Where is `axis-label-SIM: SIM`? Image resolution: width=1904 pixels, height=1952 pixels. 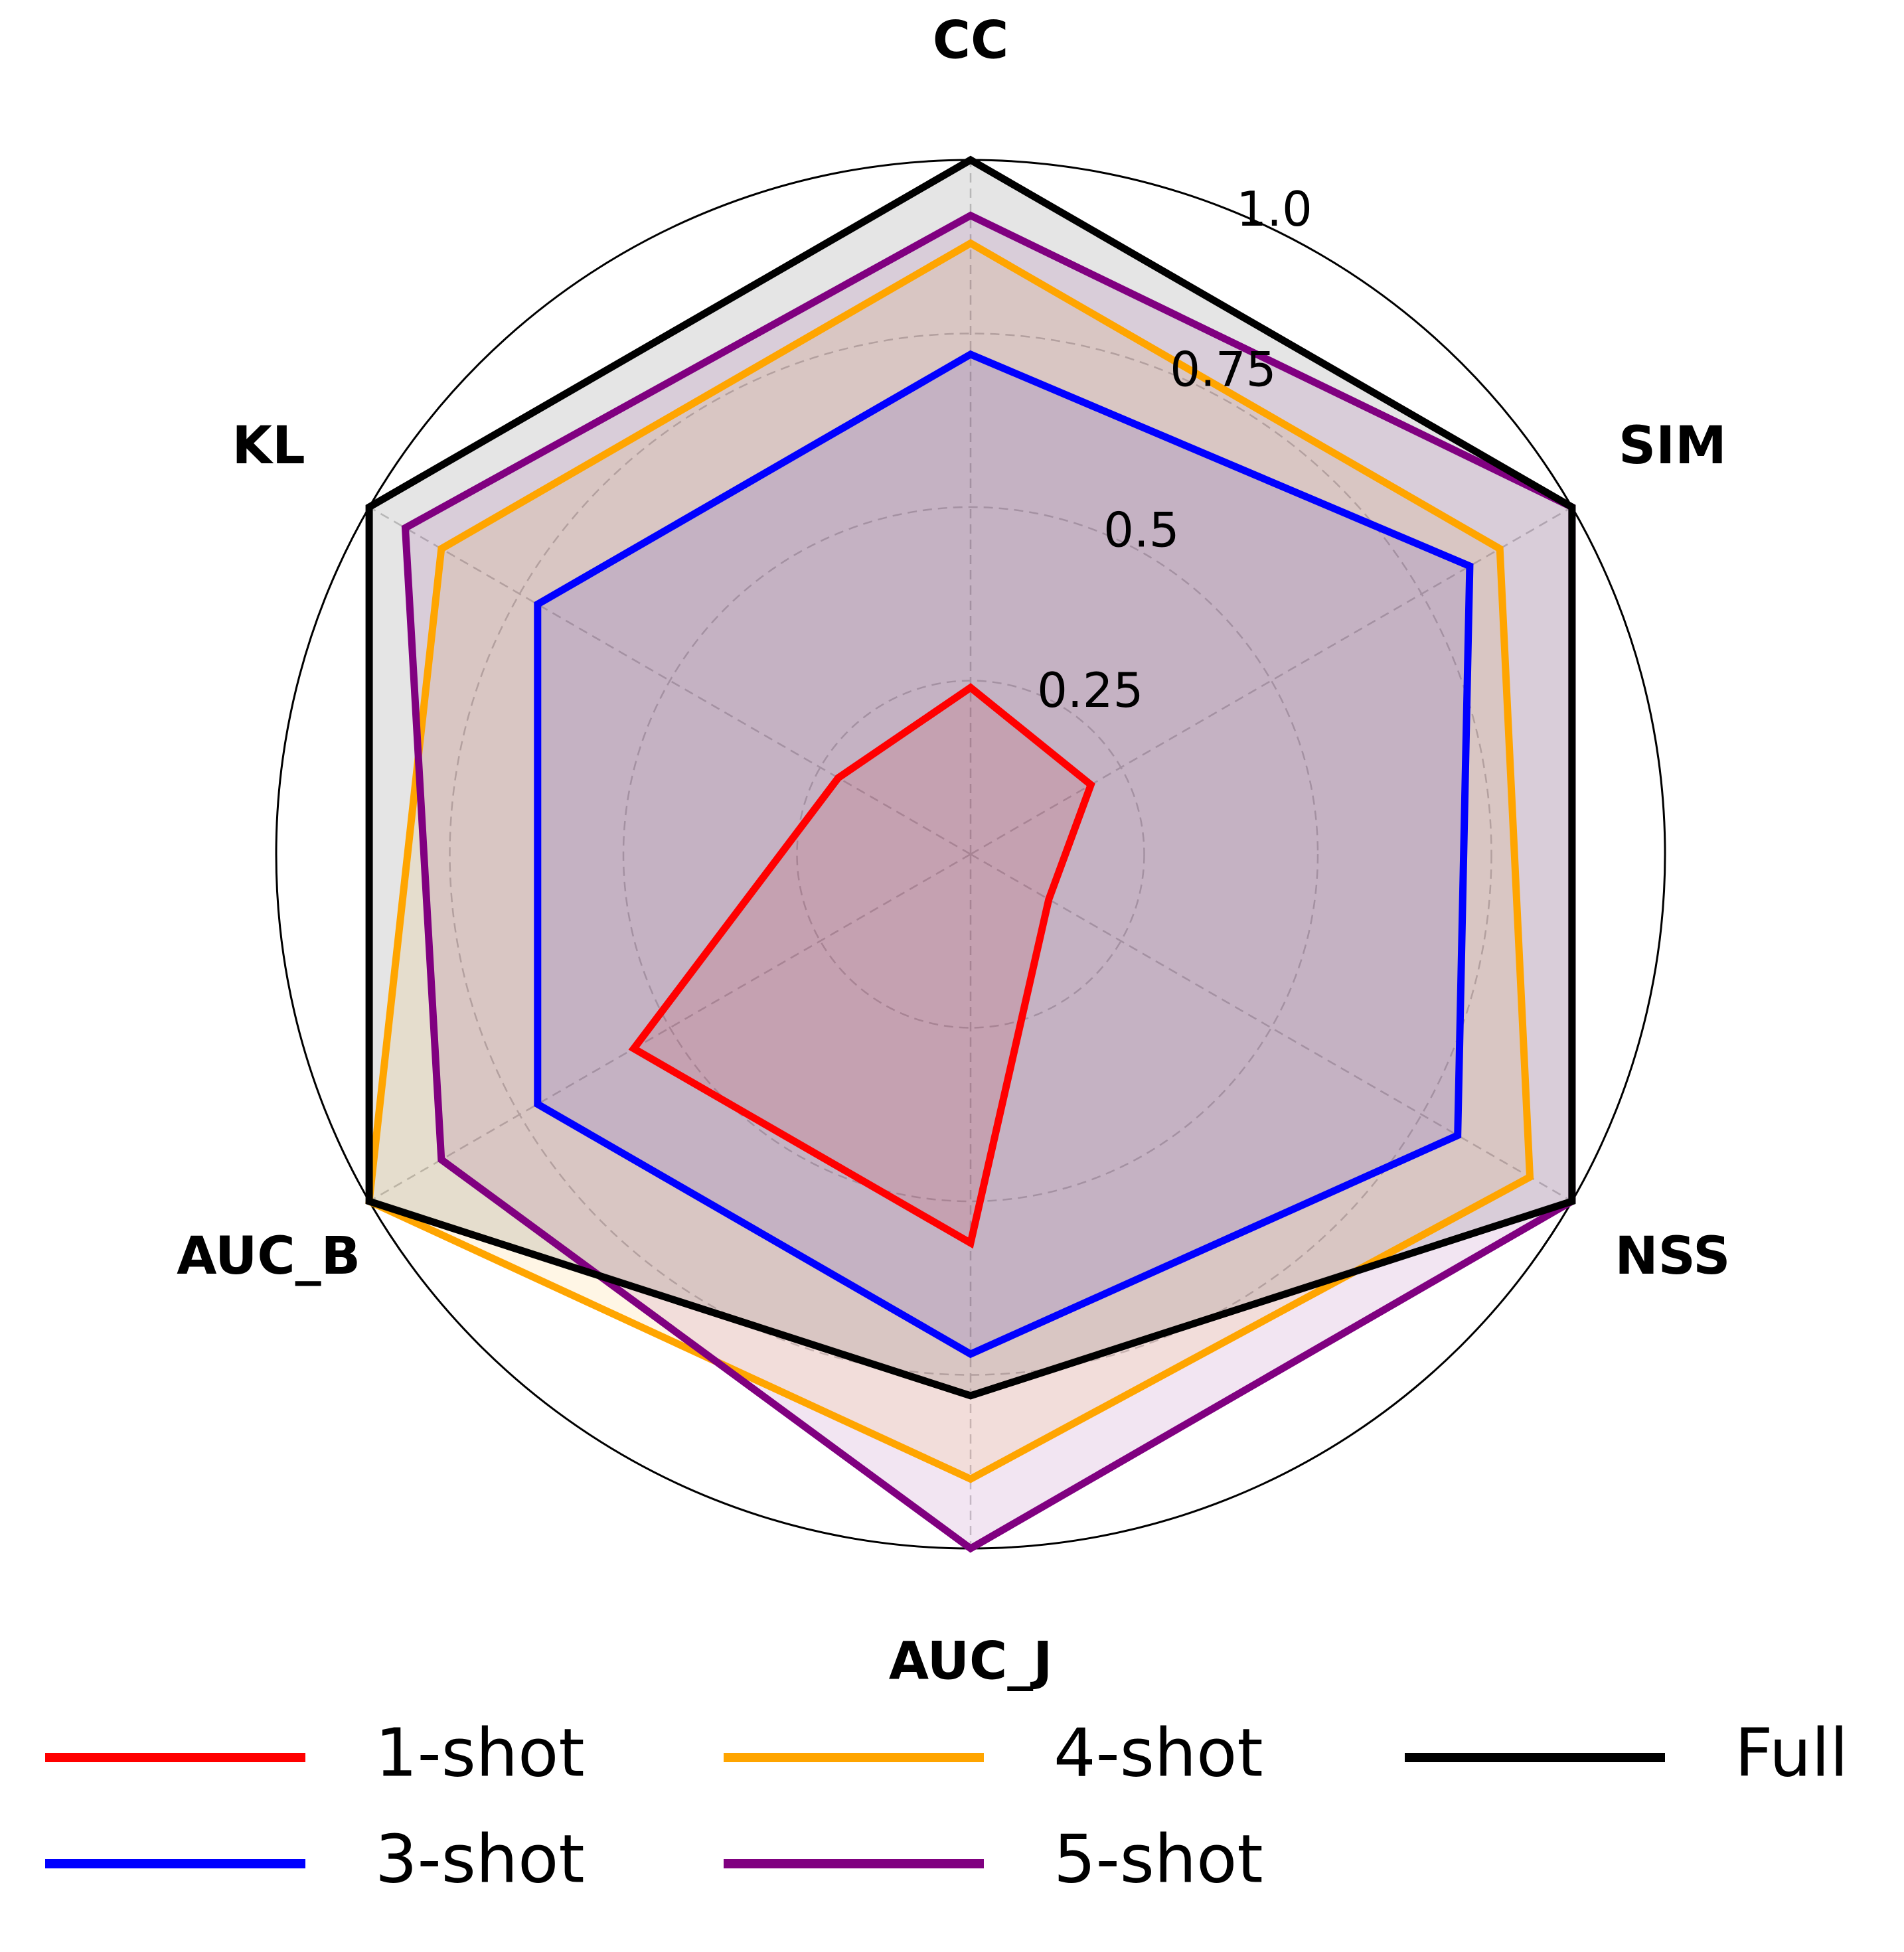 axis-label-SIM: SIM is located at coordinates (1673, 446).